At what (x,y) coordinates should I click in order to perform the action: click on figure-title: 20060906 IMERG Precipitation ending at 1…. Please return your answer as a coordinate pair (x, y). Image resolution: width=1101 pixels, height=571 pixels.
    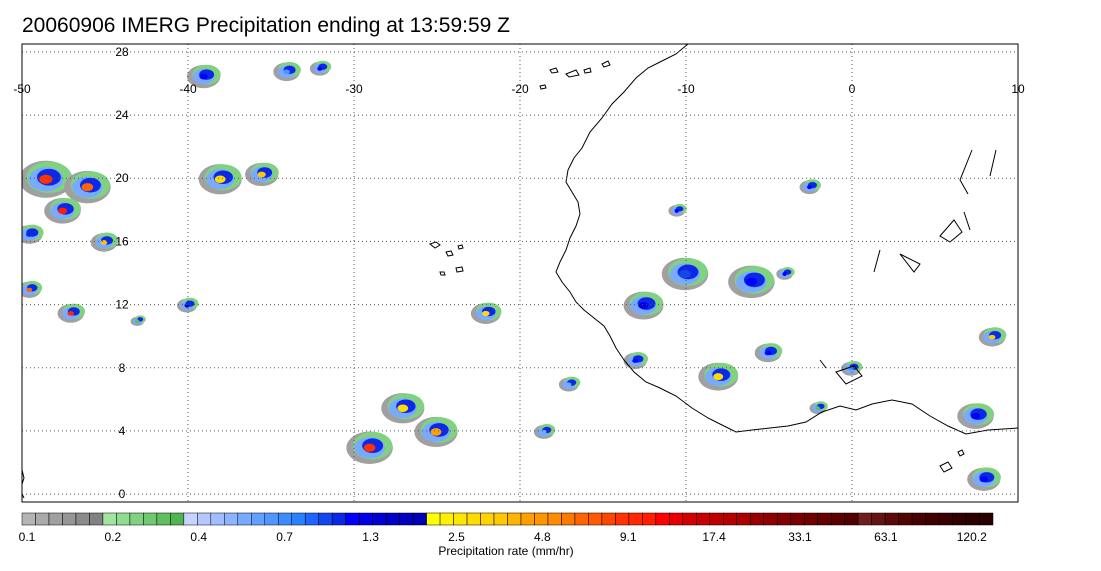
    Looking at the image, I should click on (266, 25).